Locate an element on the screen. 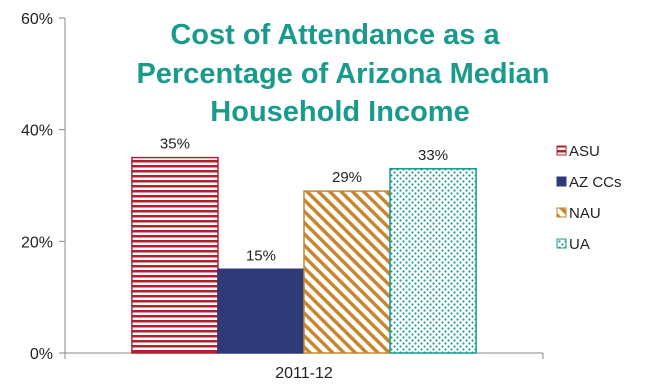 The width and height of the screenshot is (658, 384). chart-title-line-3: Household Income is located at coordinates (339, 112).